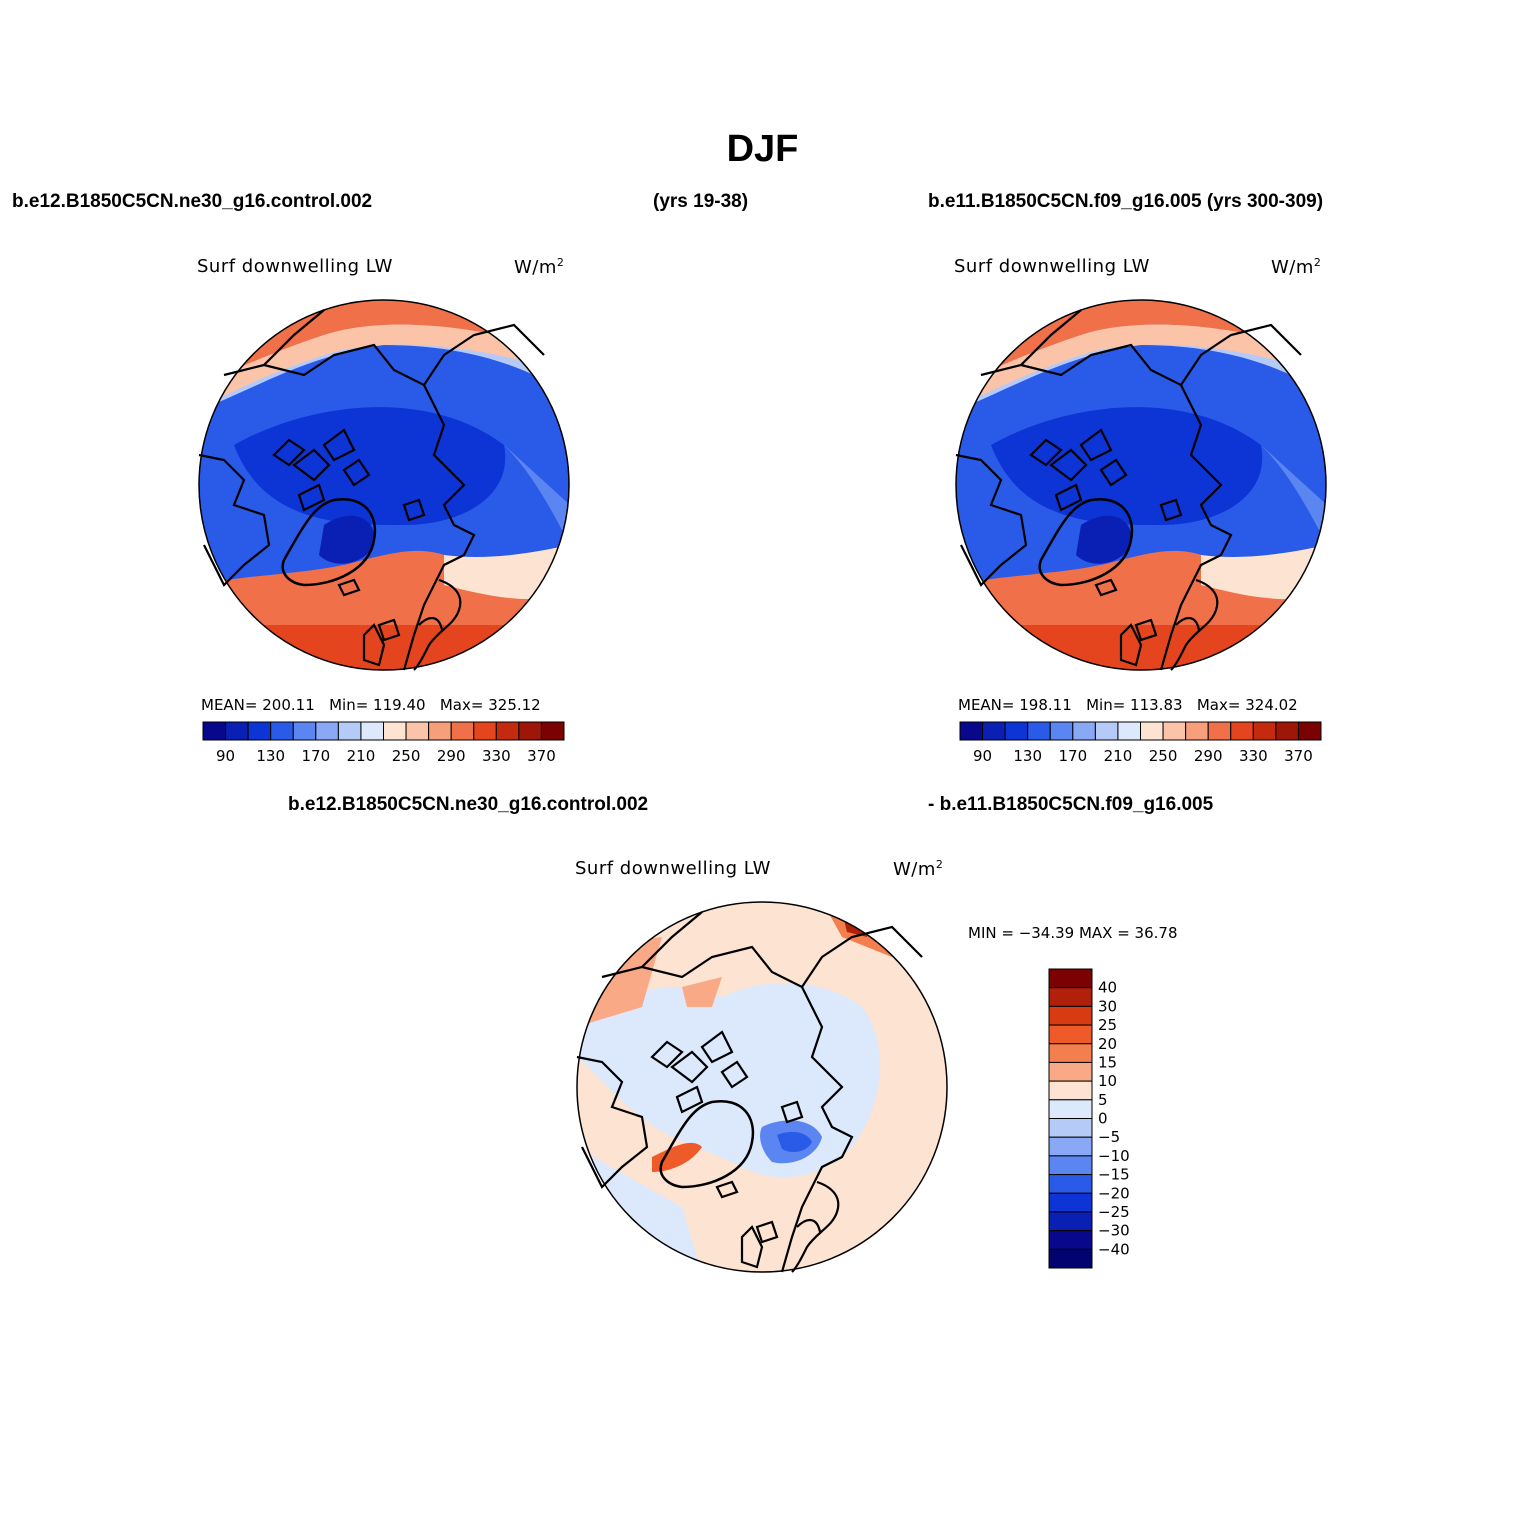 The image size is (1525, 1525). What do you see at coordinates (1109, 1137) in the screenshot?
I see `diff-colorbar-tick-label: −5` at bounding box center [1109, 1137].